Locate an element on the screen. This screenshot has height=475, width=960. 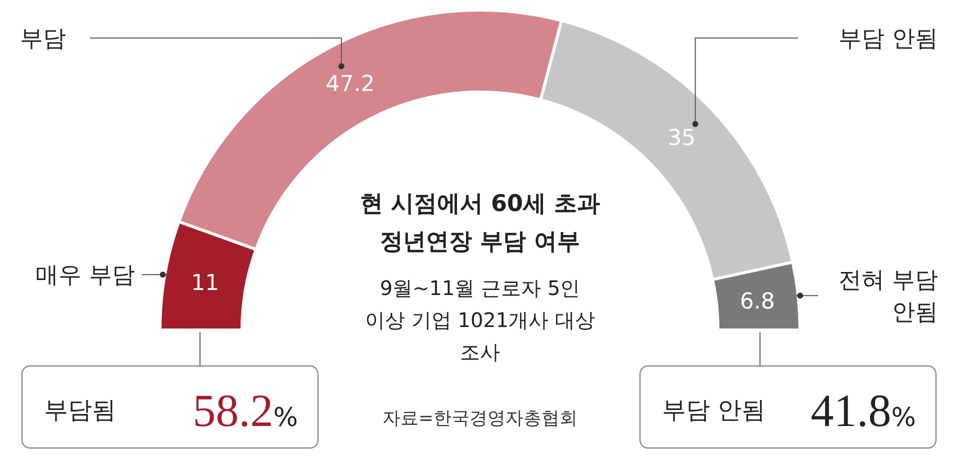
text: 현 시점에서 60세 초과 정년연장 부담 여부 is located at coordinates (480, 223).